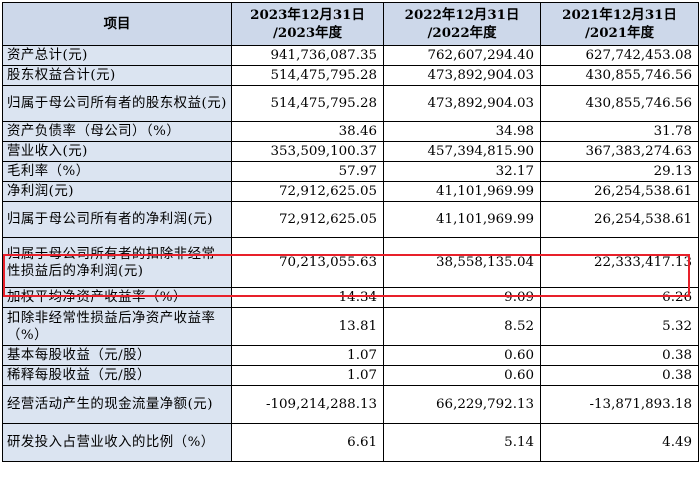  I want to click on table-row: 基本每股收益（元/股） 1.07 0.60 0.38, so click(350, 355).